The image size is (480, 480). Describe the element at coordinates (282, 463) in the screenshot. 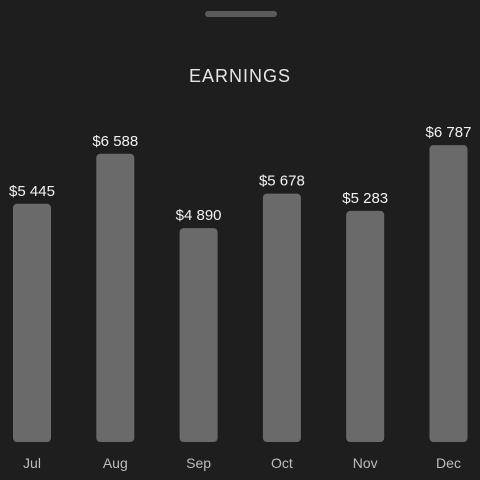

I see `month-label-oct: Oct` at that location.